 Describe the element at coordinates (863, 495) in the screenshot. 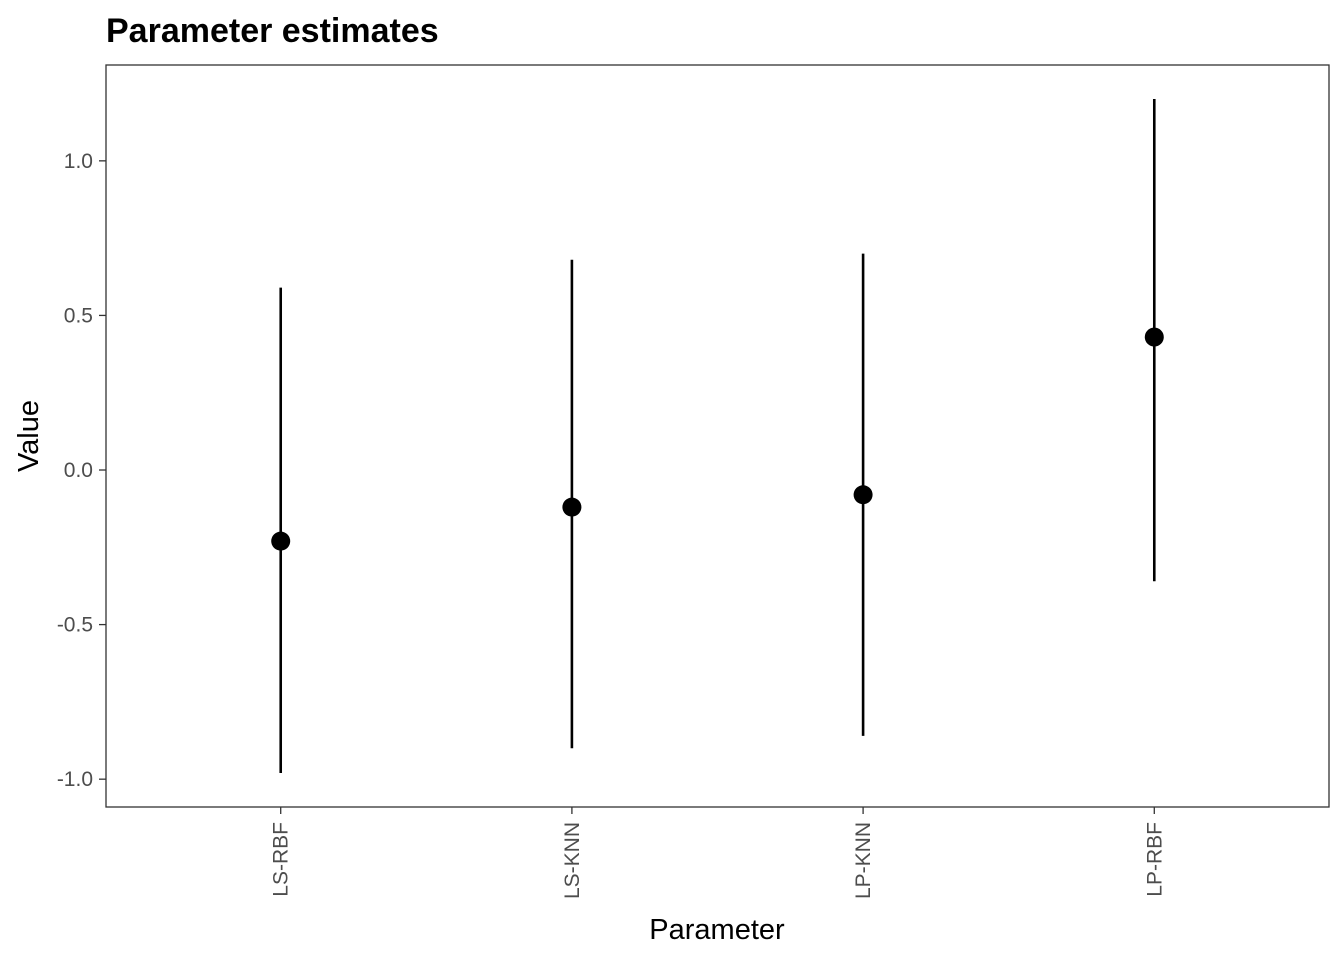

I see `estimate-point-lp-knn` at that location.